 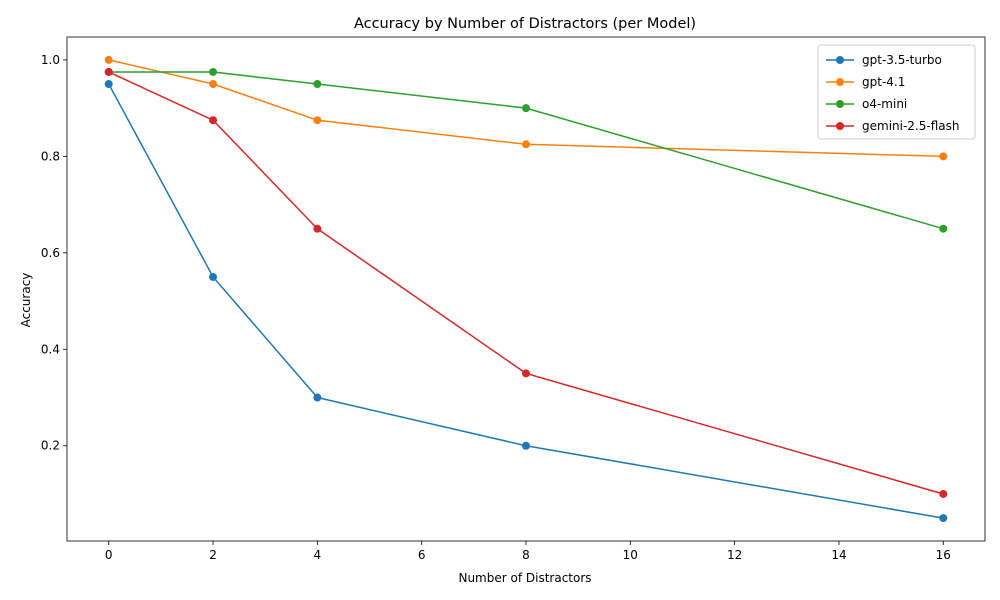 I want to click on y-tick-label: 1.0, so click(x=50, y=60).